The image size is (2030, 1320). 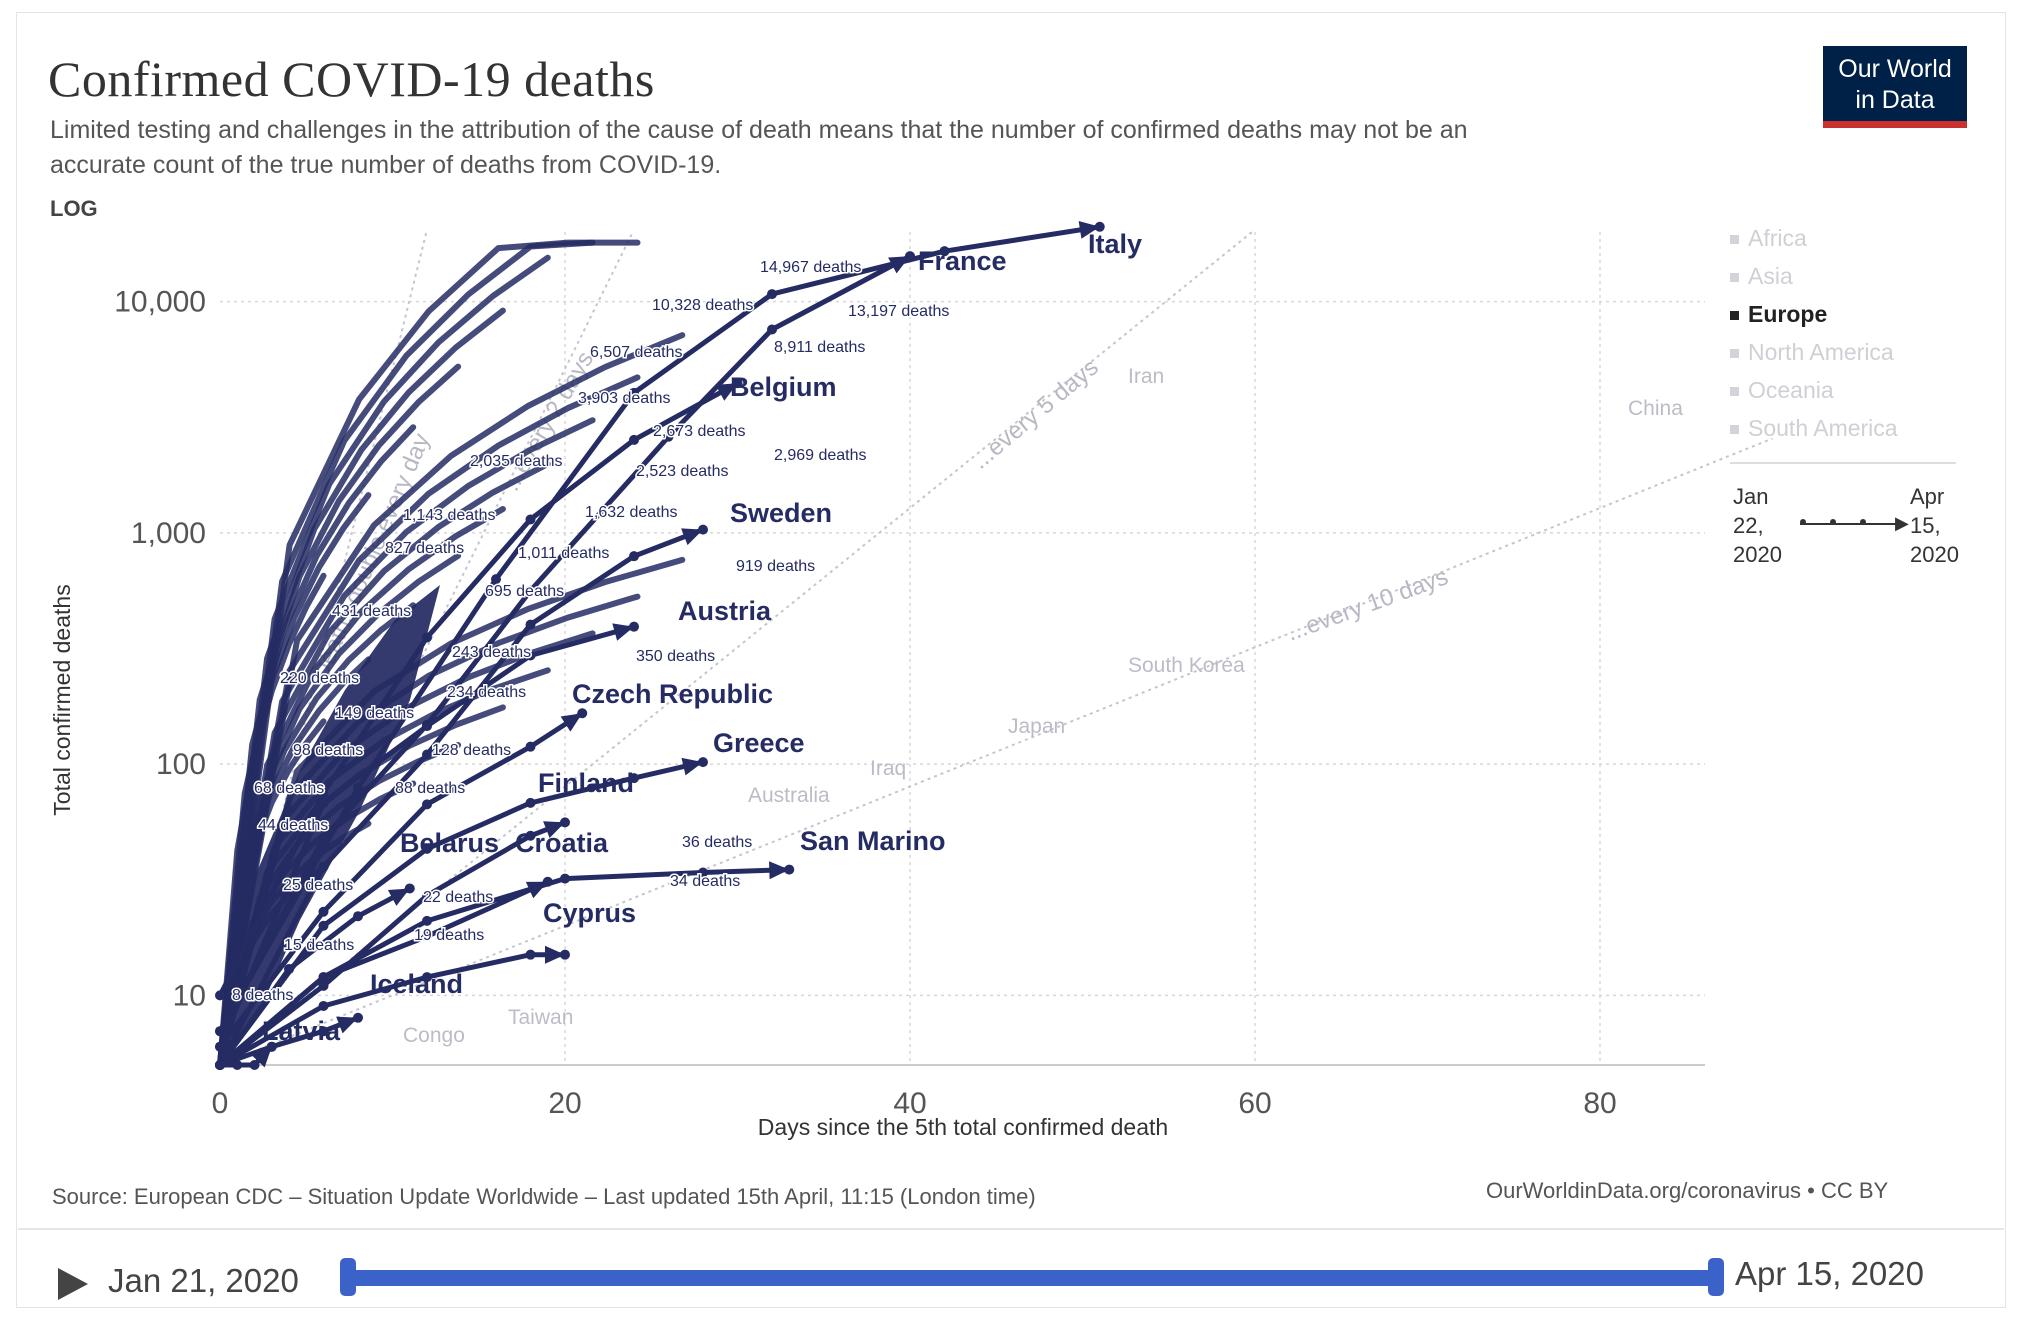 What do you see at coordinates (1777, 238) in the screenshot?
I see `legend-label: Africa` at bounding box center [1777, 238].